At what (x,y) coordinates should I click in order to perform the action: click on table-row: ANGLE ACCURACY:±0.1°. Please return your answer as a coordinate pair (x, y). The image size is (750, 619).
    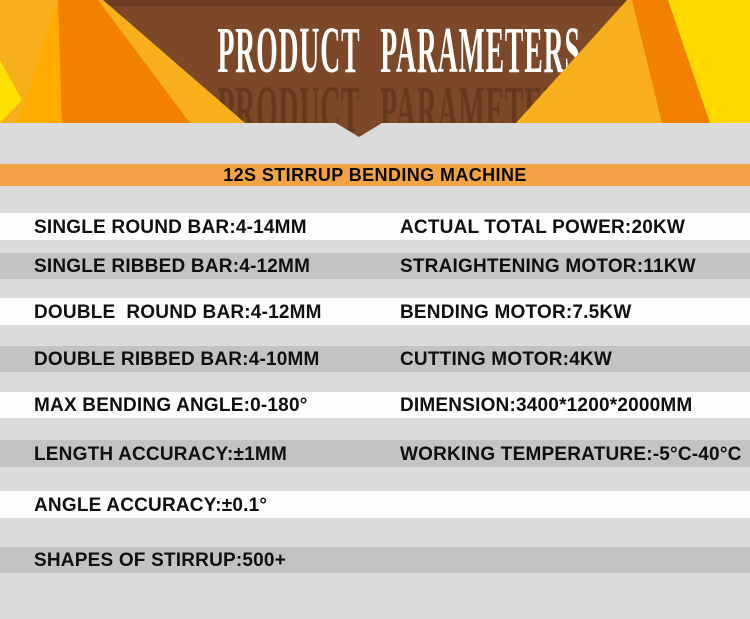
    Looking at the image, I should click on (375, 504).